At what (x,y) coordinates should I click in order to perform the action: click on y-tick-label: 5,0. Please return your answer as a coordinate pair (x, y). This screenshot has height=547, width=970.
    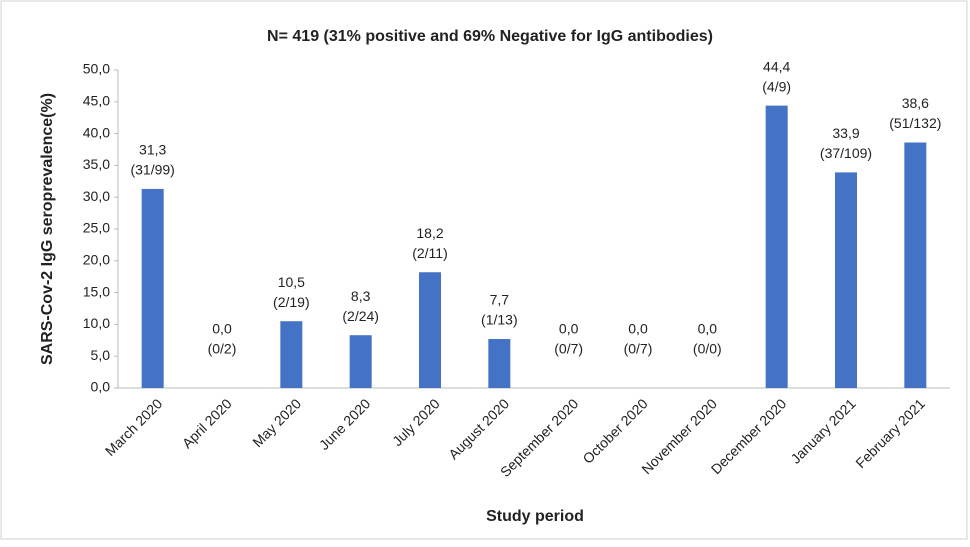
    Looking at the image, I should click on (101, 355).